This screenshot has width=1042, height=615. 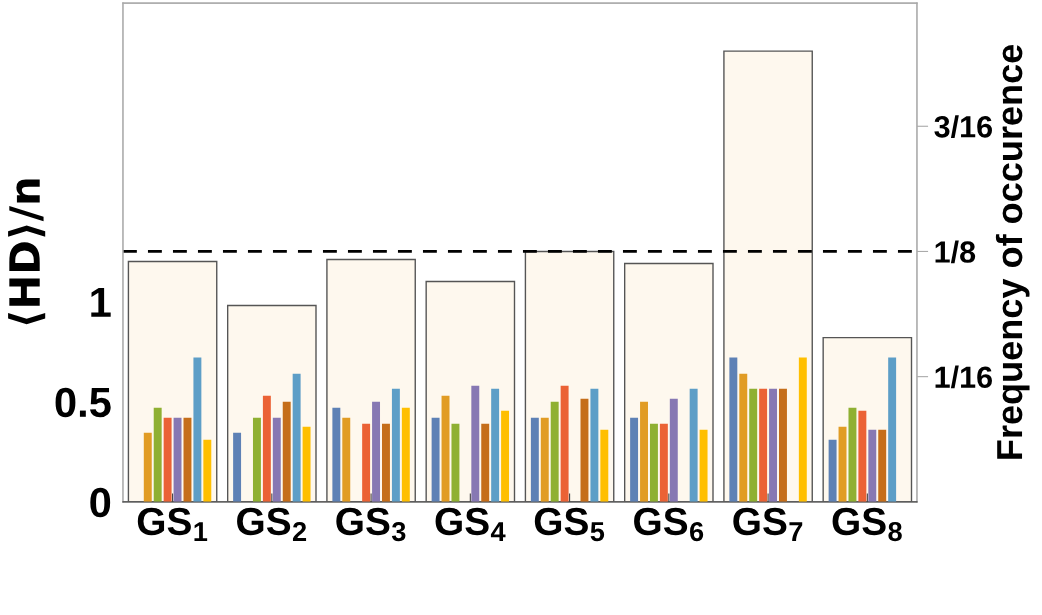 I want to click on y2-tick-label: 1/16, so click(x=963, y=377).